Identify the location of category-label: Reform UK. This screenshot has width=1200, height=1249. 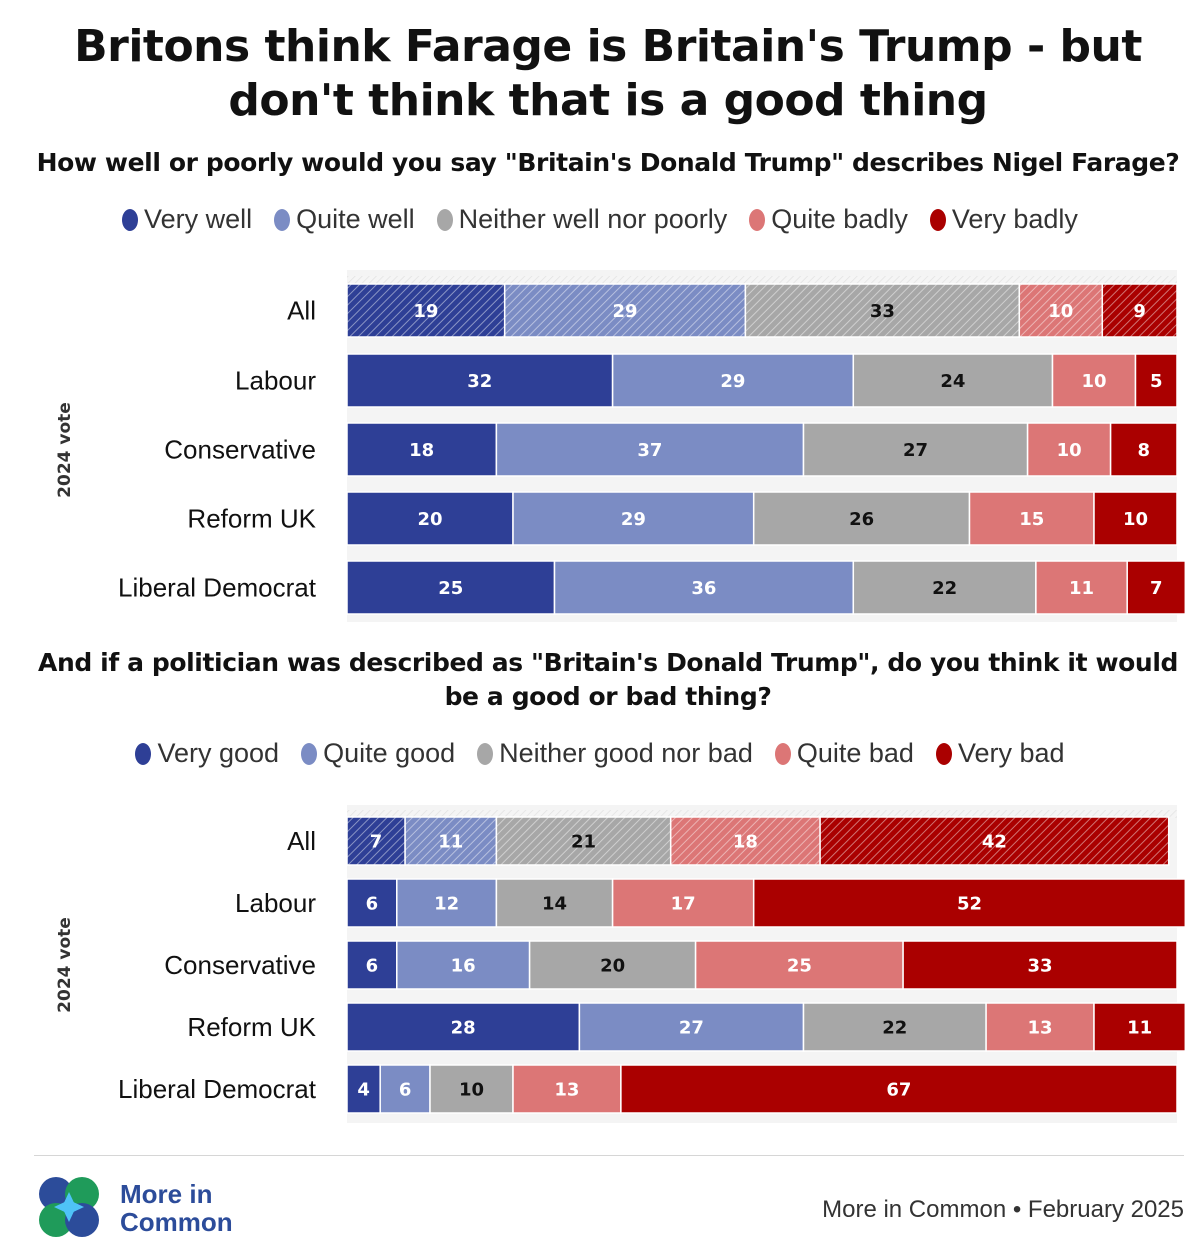
(251, 519).